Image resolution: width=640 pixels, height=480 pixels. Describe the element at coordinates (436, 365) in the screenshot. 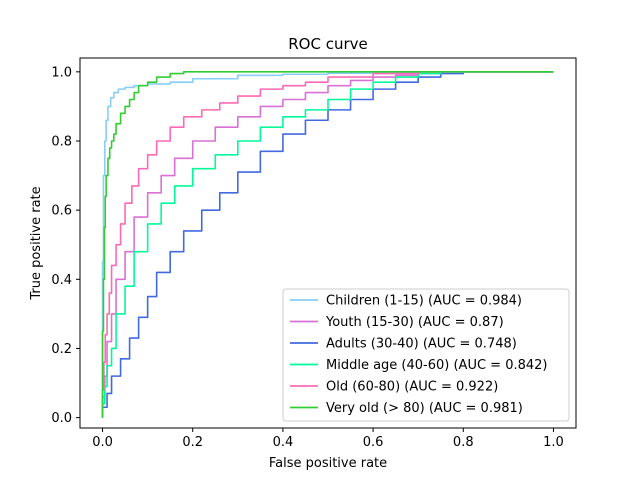

I see `legend-entry-3: Middle age (40-60) (AUC = 0.842)` at that location.